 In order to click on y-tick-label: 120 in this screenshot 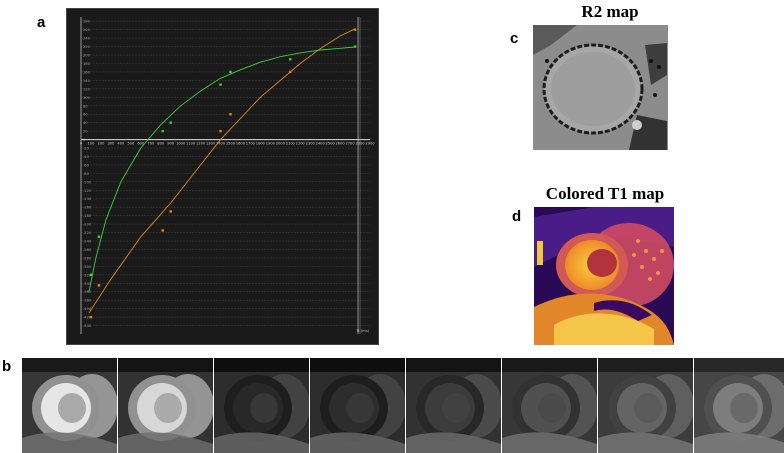, I will do `click(87, 89)`.